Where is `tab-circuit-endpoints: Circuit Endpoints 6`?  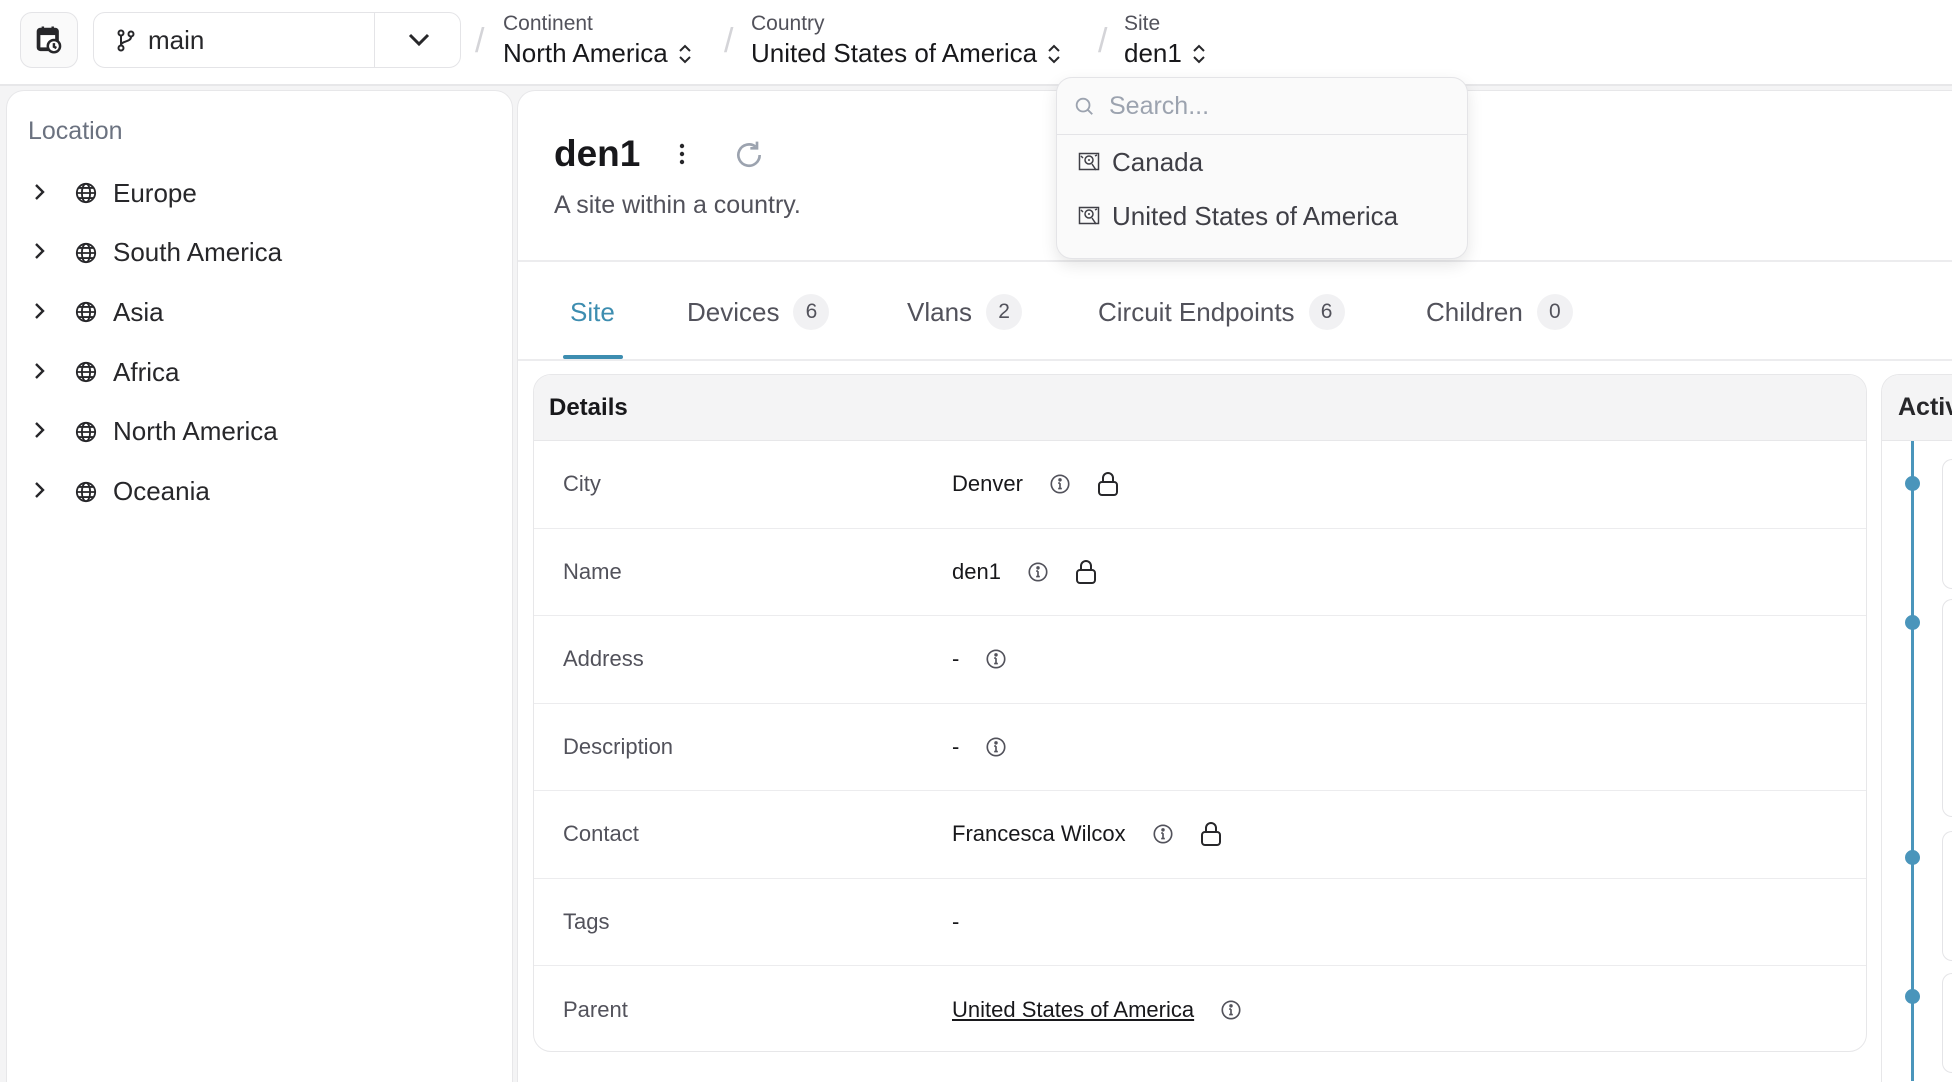
tab-circuit-endpoints: Circuit Endpoints 6 is located at coordinates (1221, 312).